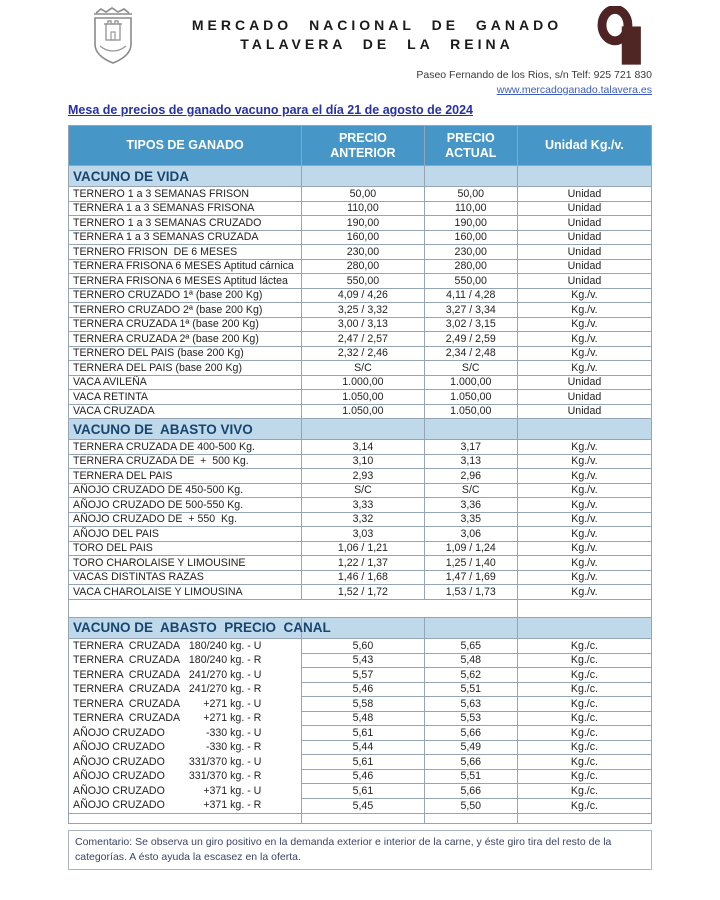  What do you see at coordinates (470, 461) in the screenshot?
I see `cell-curr-price: 3,13` at bounding box center [470, 461].